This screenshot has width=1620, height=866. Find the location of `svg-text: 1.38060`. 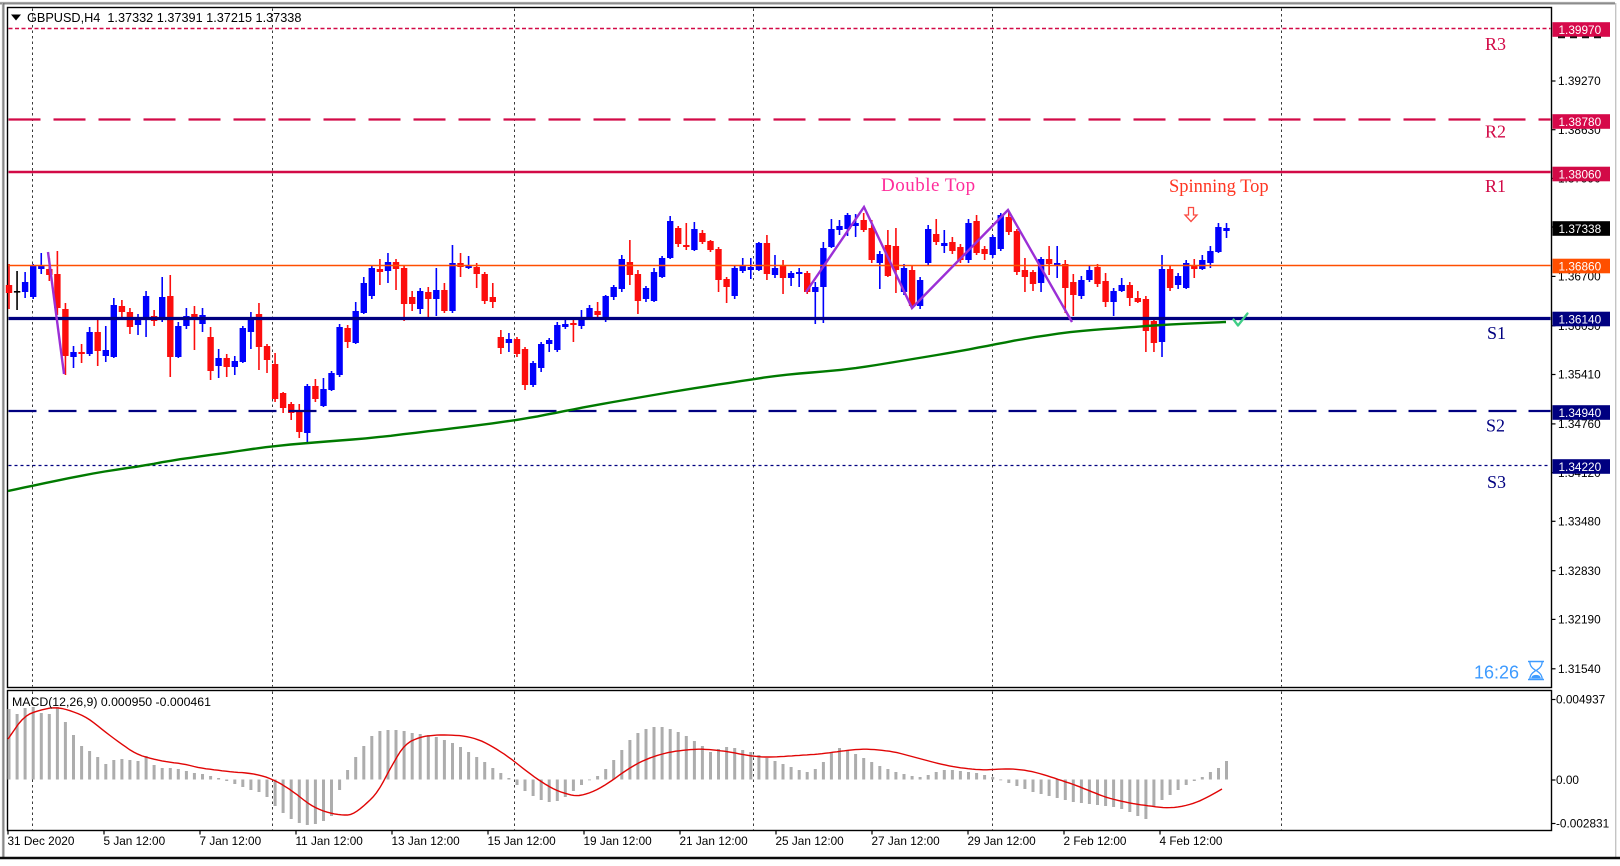

svg-text: 1.38060 is located at coordinates (1580, 174).